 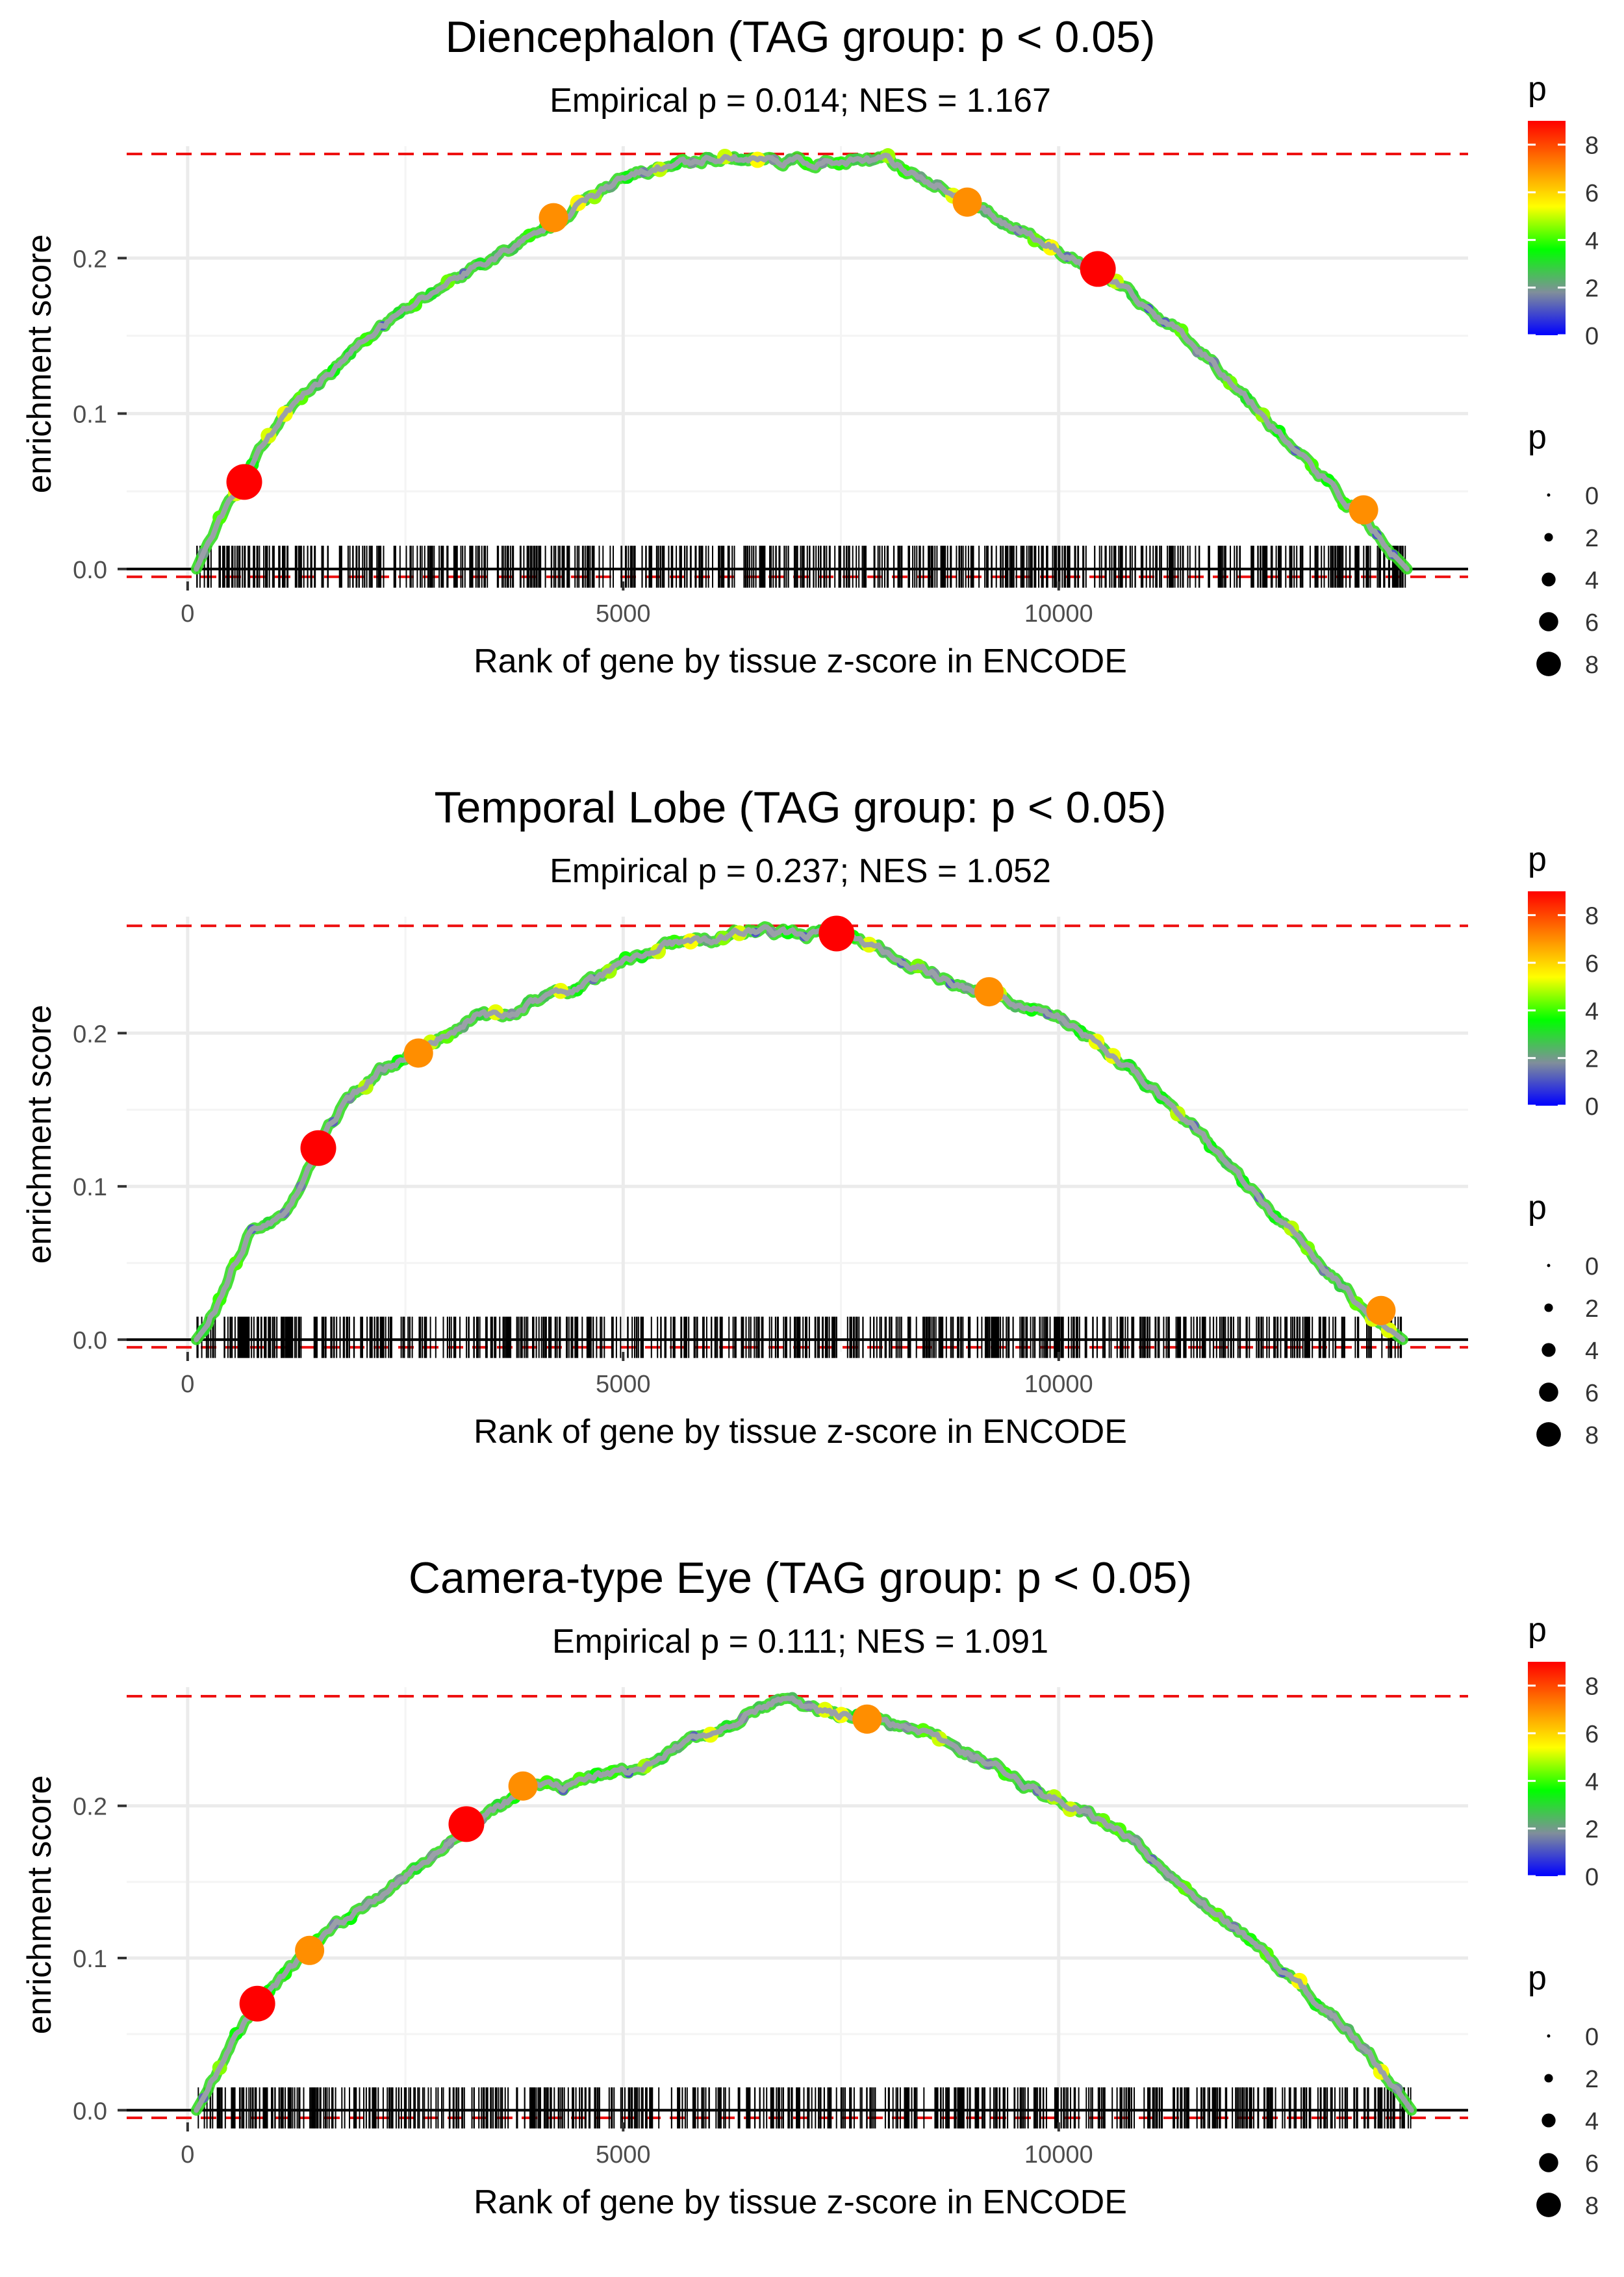 I want to click on es-curve, so click(x=804, y=1904).